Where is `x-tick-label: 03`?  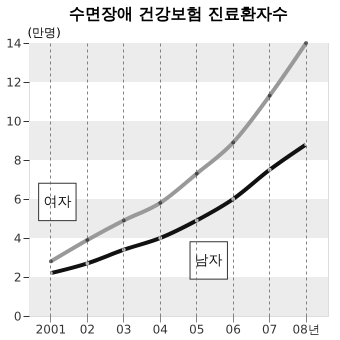
x-tick-label: 03 is located at coordinates (124, 329).